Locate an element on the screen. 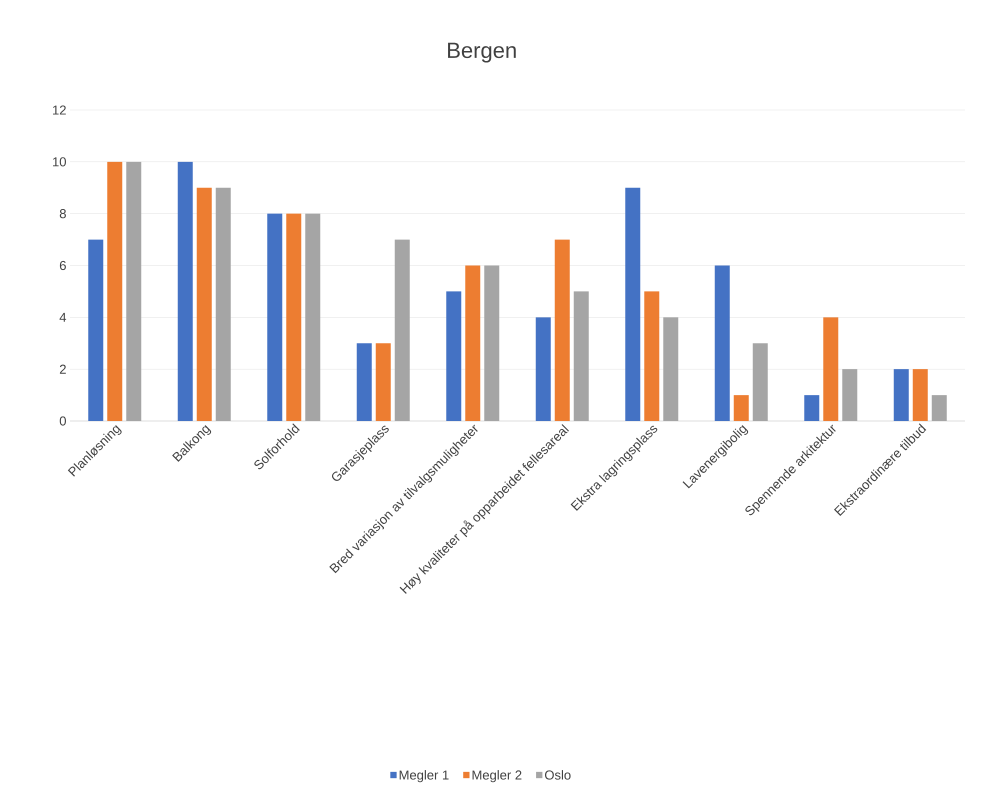 The image size is (983, 810). y-tick-label: 2 is located at coordinates (63, 369).